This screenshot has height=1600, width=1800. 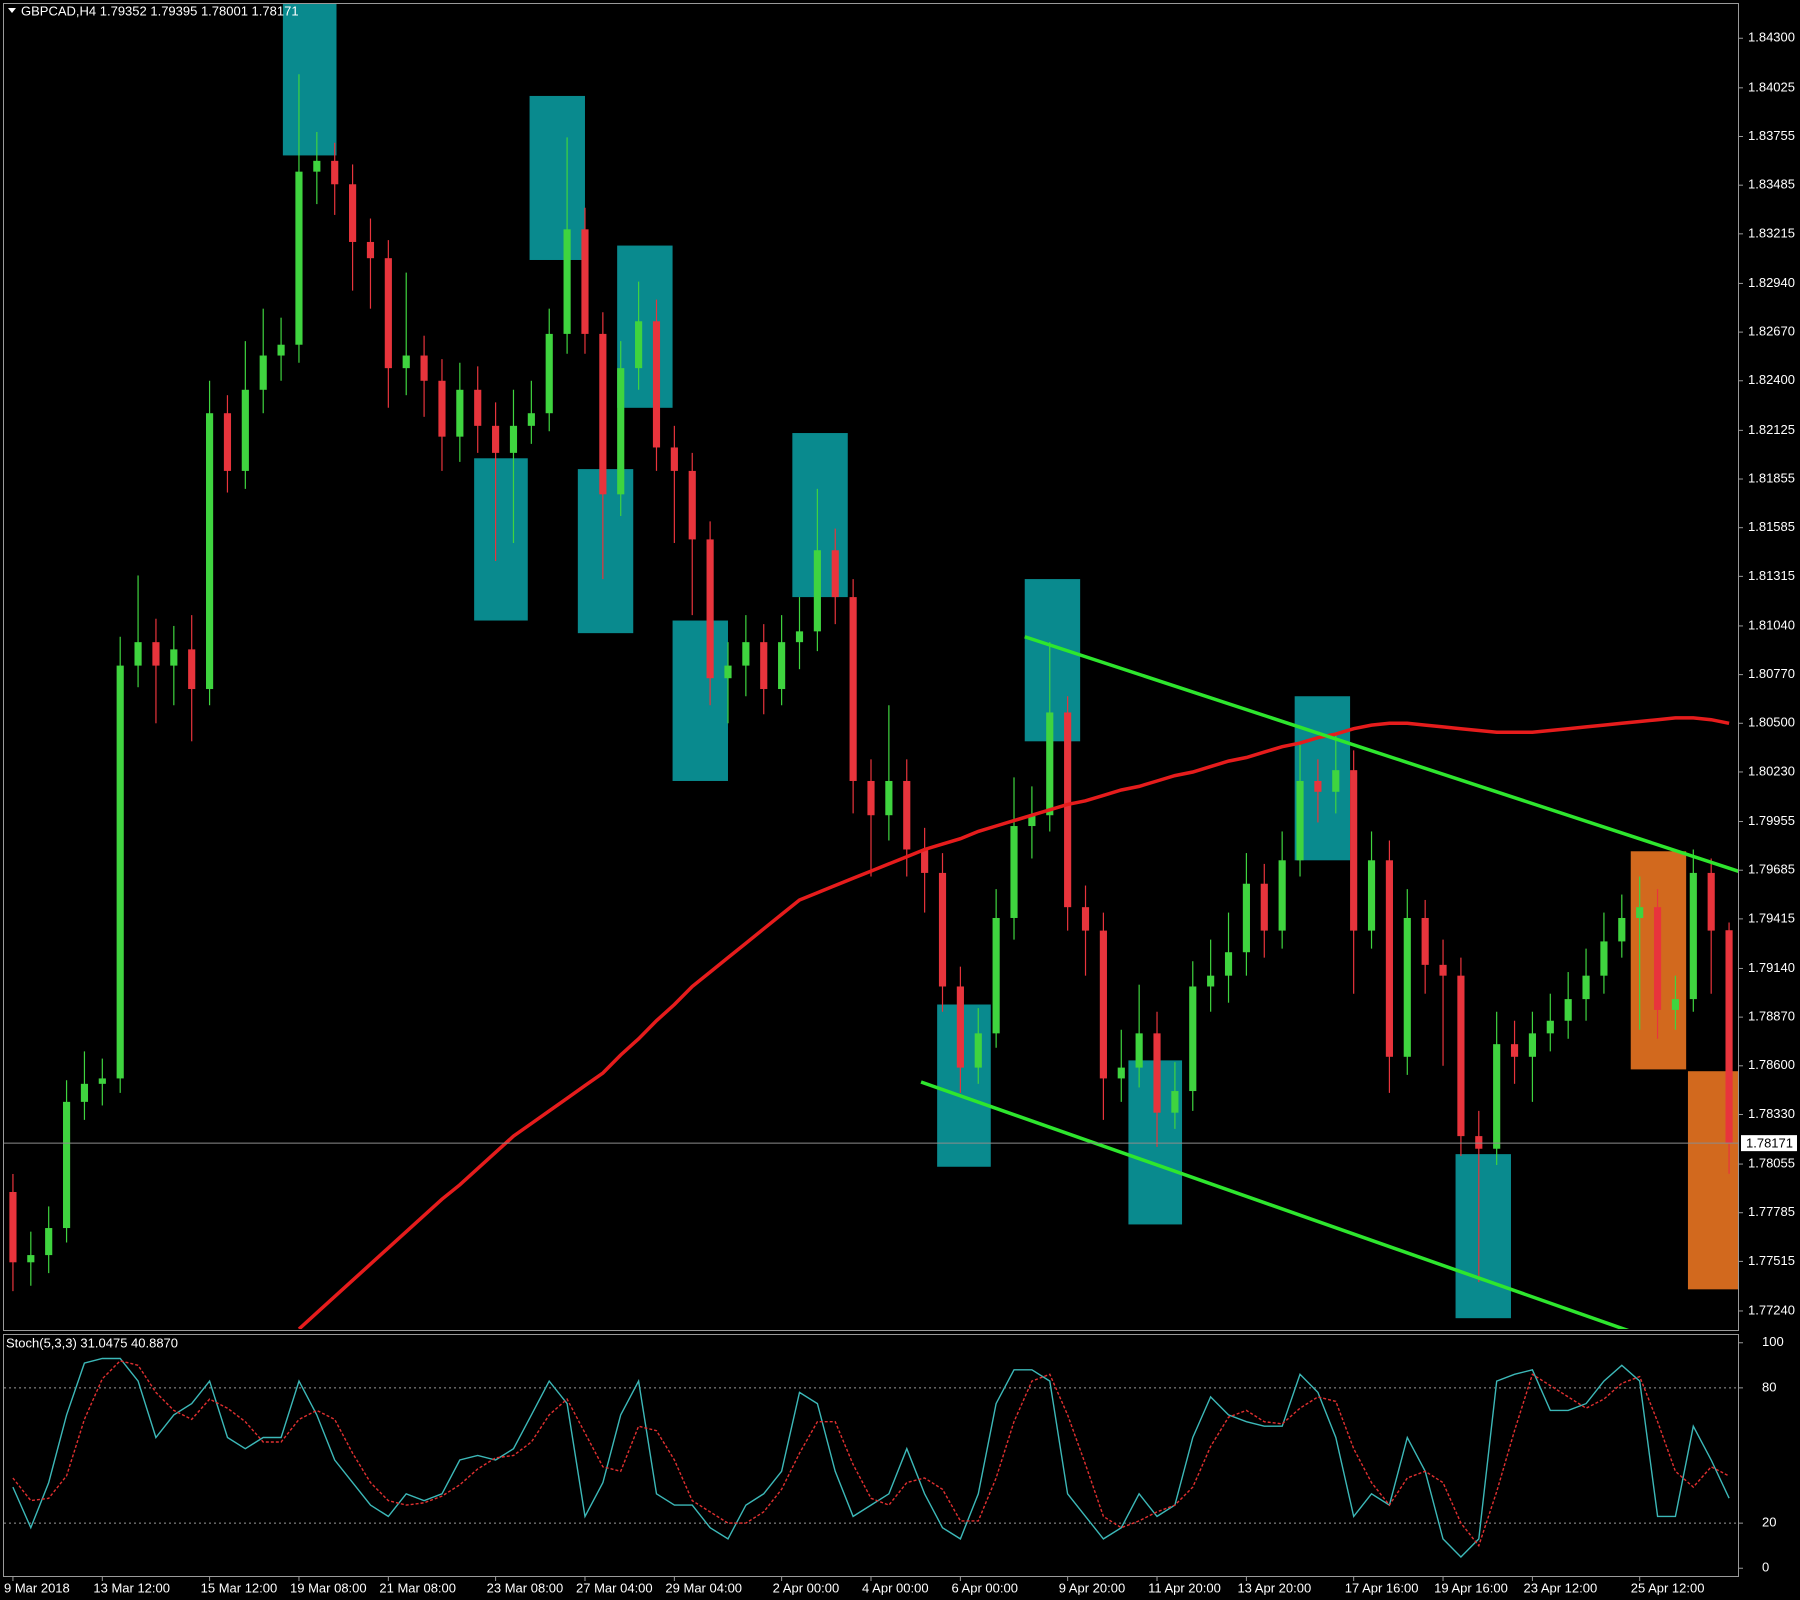 What do you see at coordinates (1771, 1211) in the screenshot?
I see `y-tick-label: 1.77785` at bounding box center [1771, 1211].